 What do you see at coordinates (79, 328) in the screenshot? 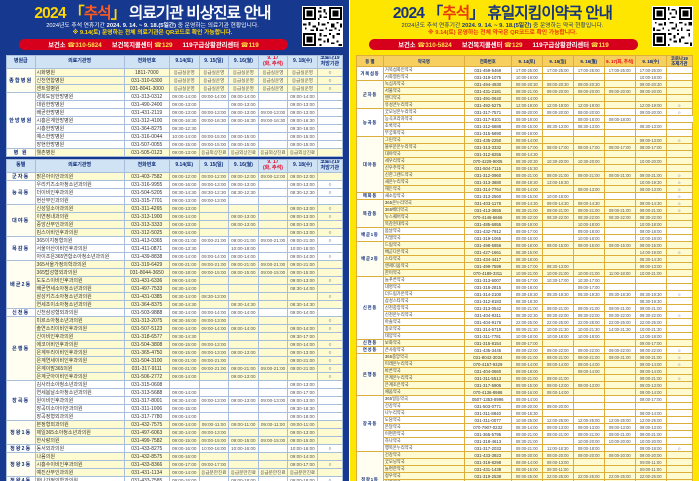
I see `org-name: 솔연소리이비인후과의원` at bounding box center [79, 328].